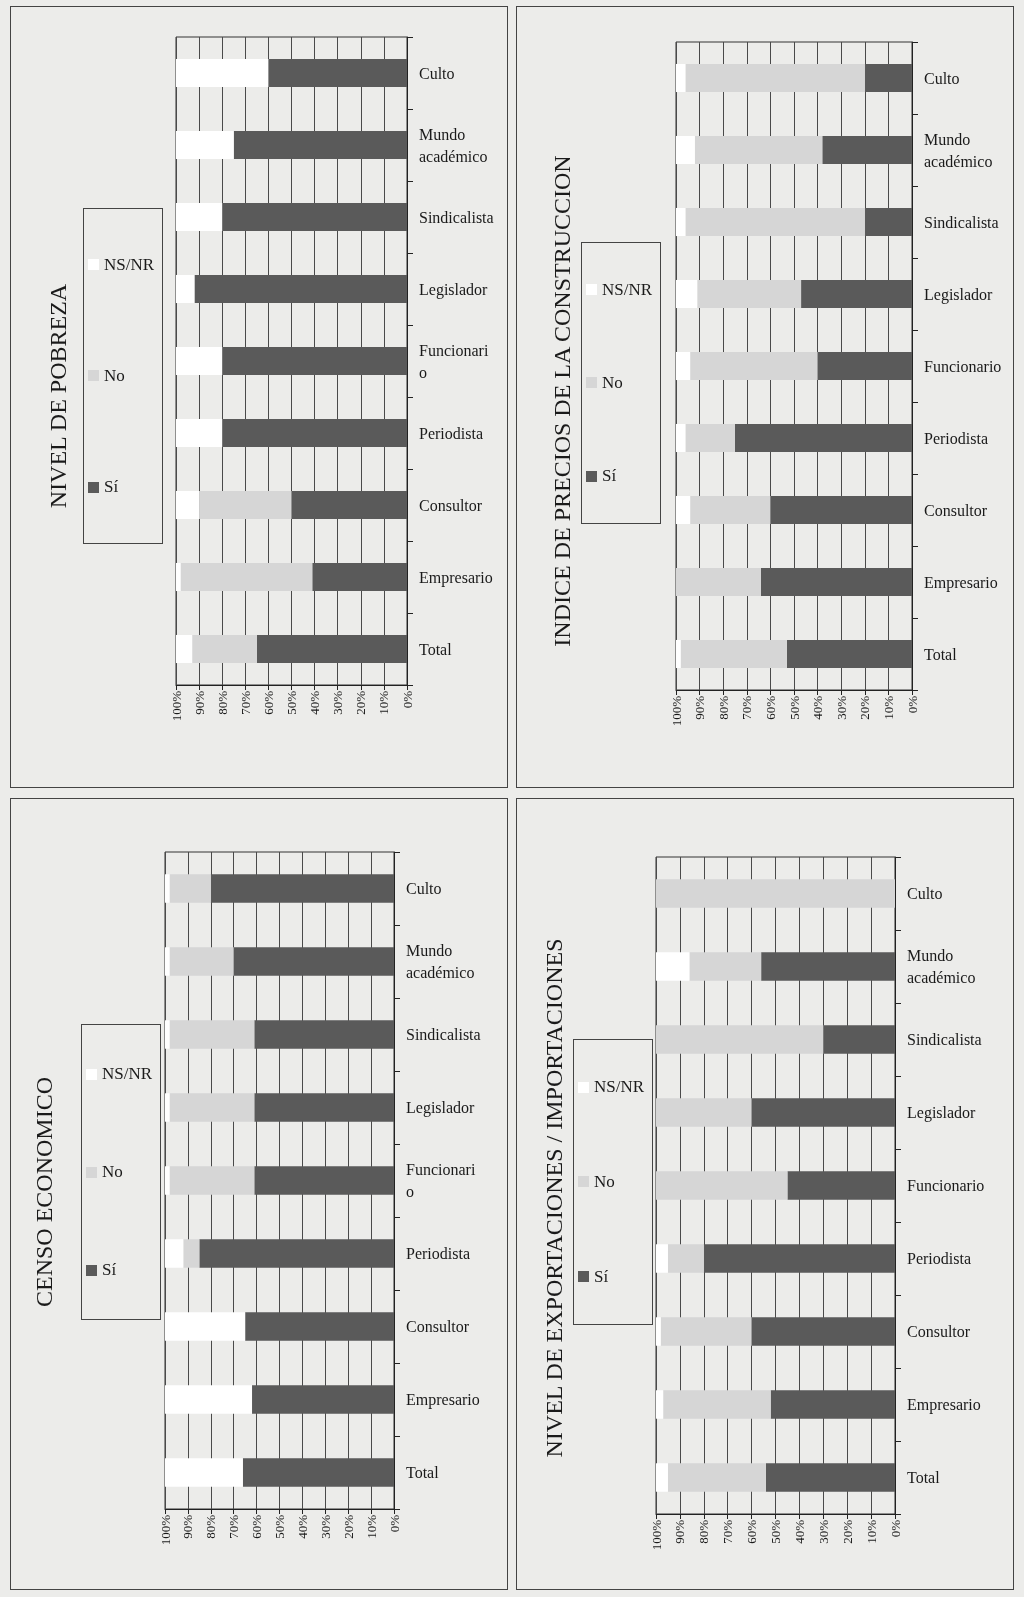  What do you see at coordinates (456, 577) in the screenshot?
I see `y-tick-label: Empresario` at bounding box center [456, 577].